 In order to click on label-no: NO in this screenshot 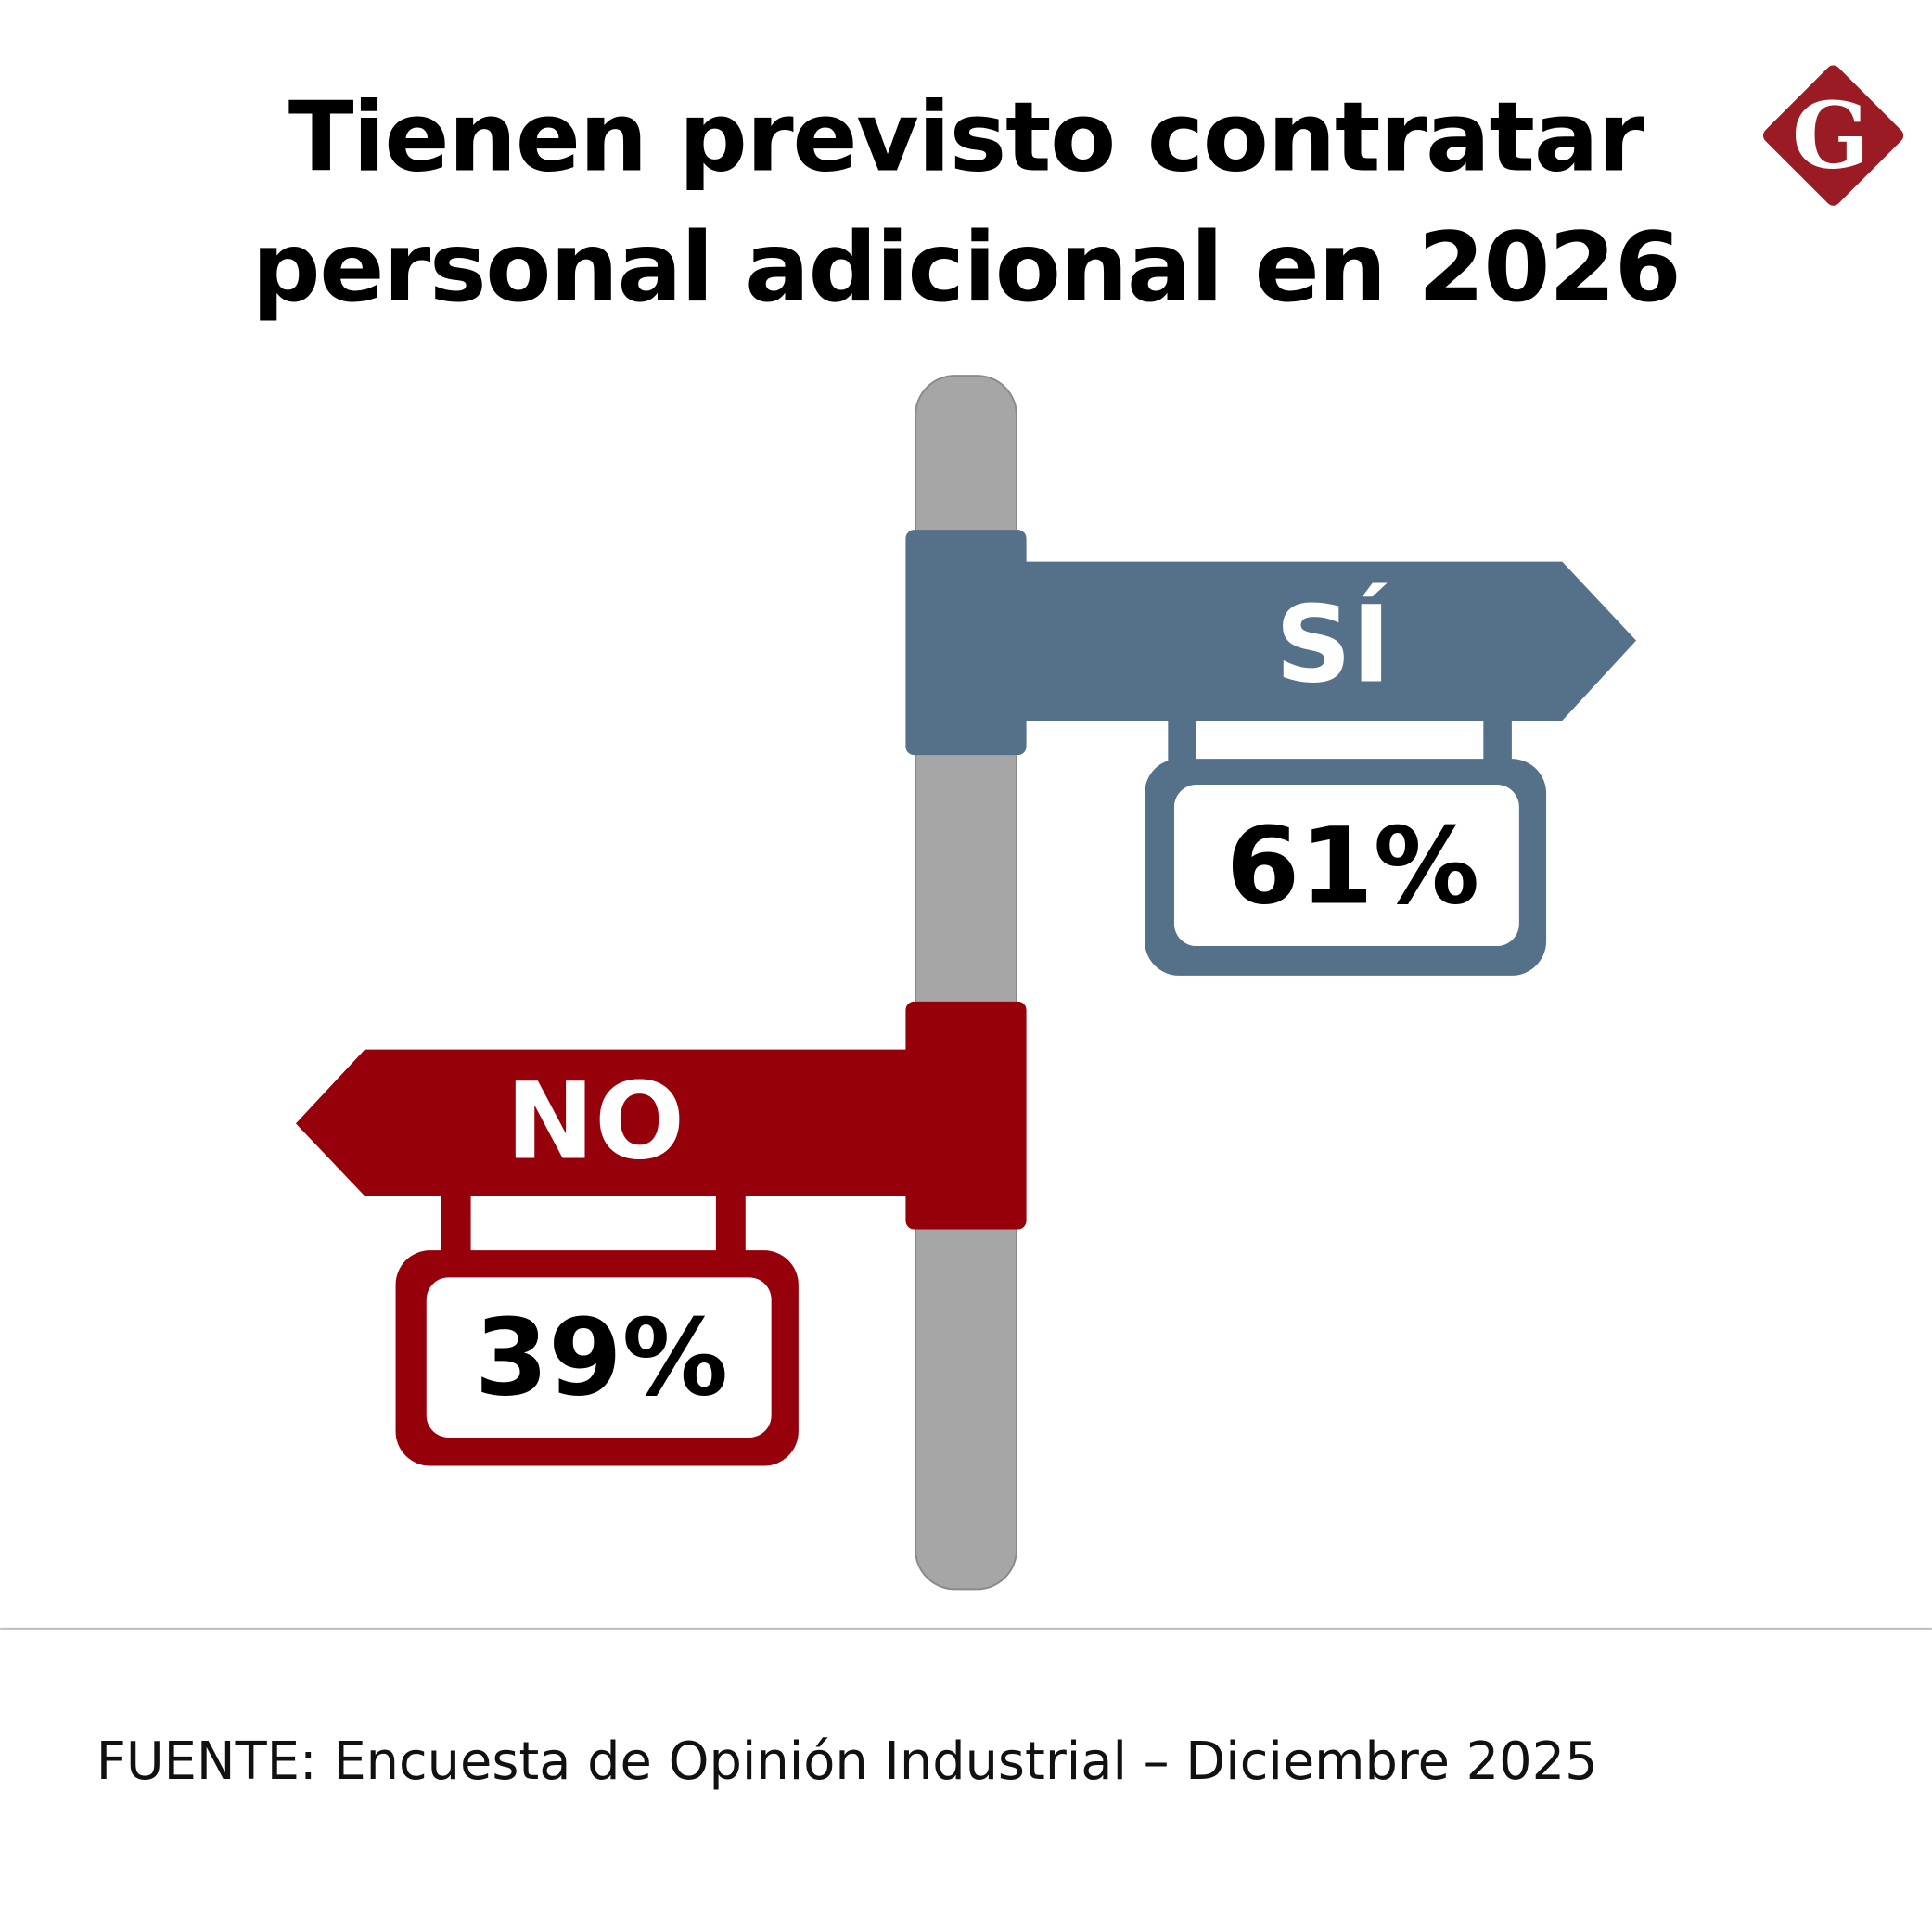, I will do `click(595, 1121)`.